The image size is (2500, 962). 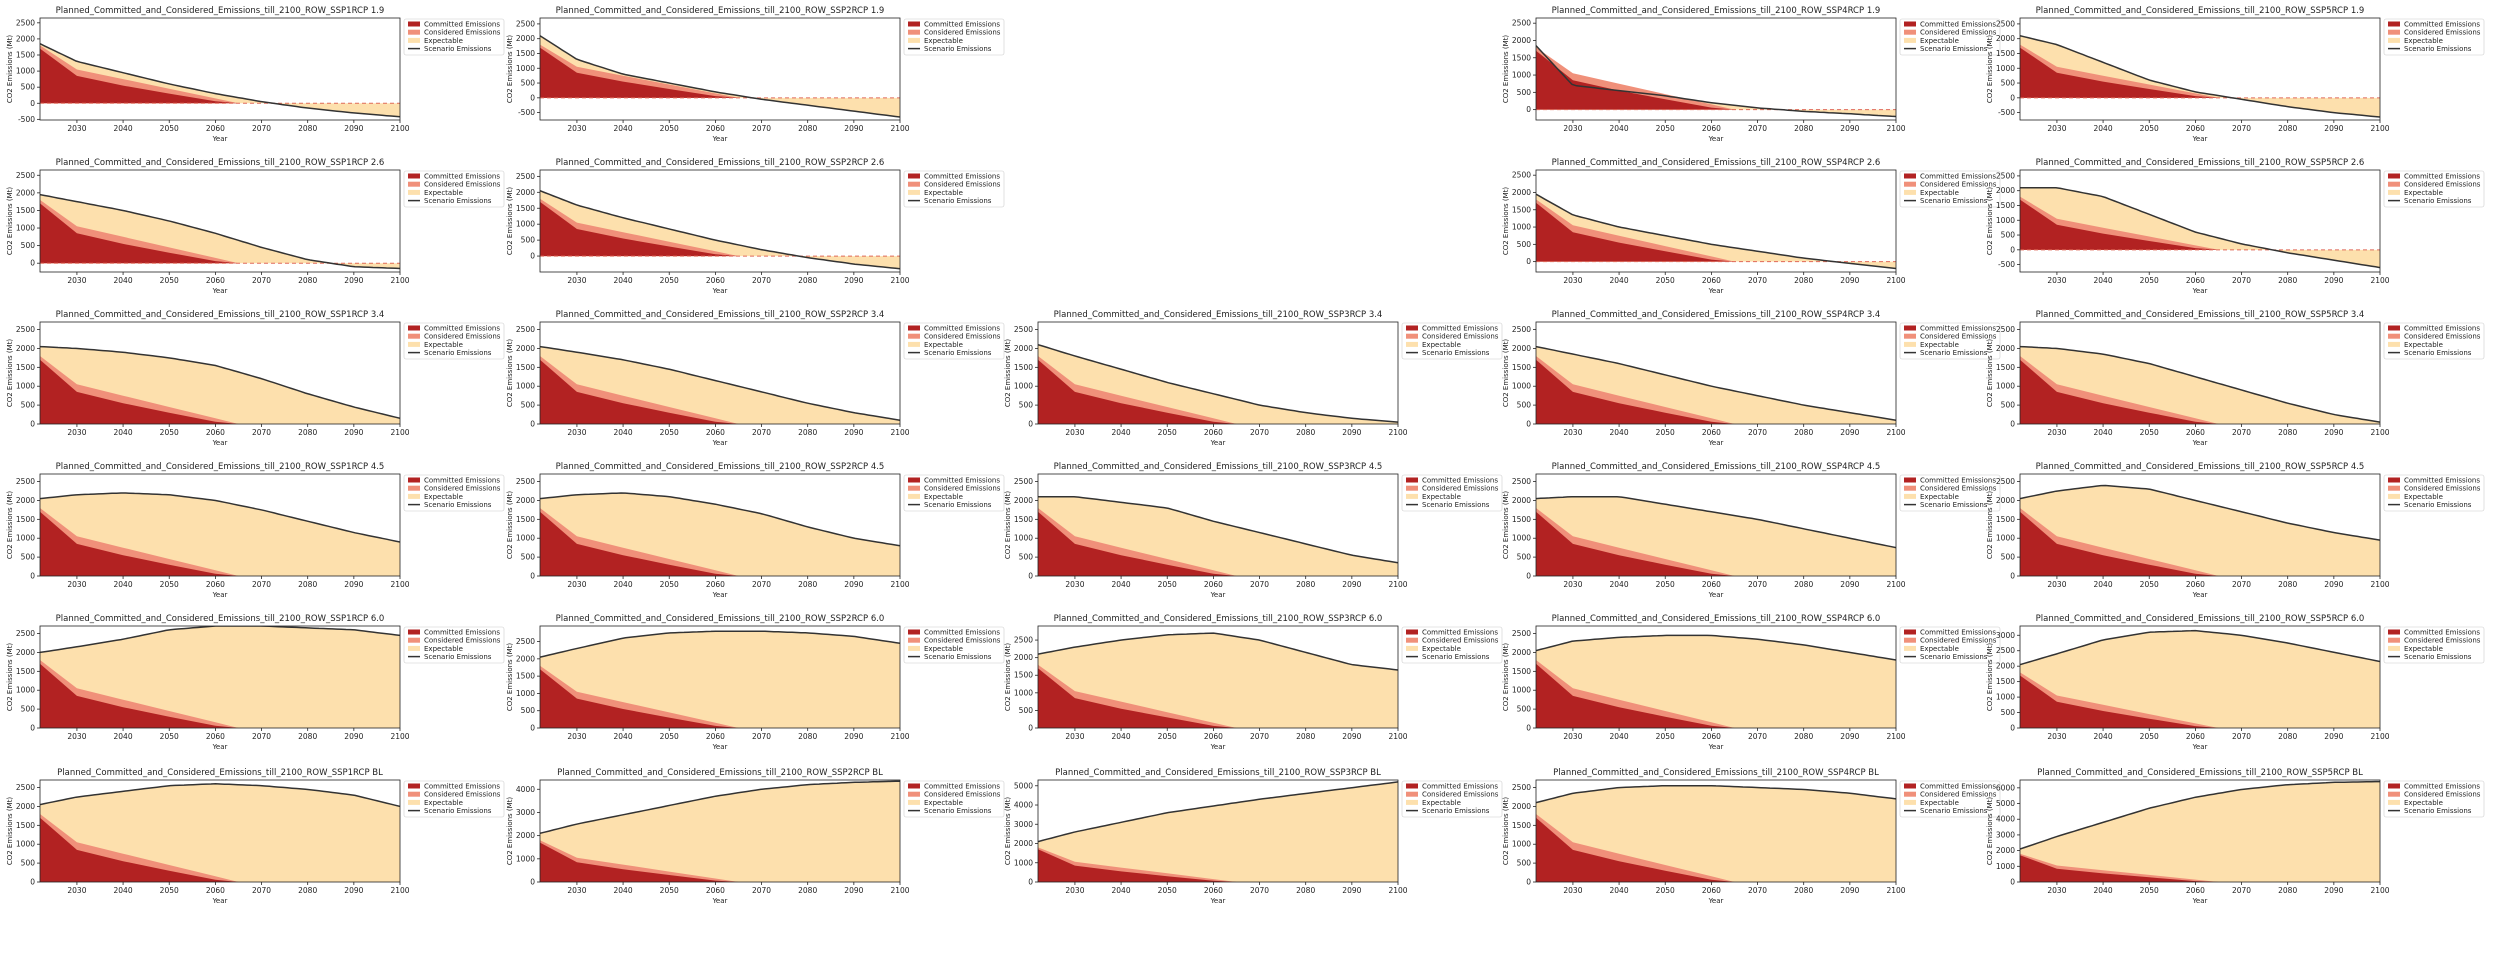 What do you see at coordinates (2241, 432) in the screenshot?
I see `x-tick-label: 2070` at bounding box center [2241, 432].